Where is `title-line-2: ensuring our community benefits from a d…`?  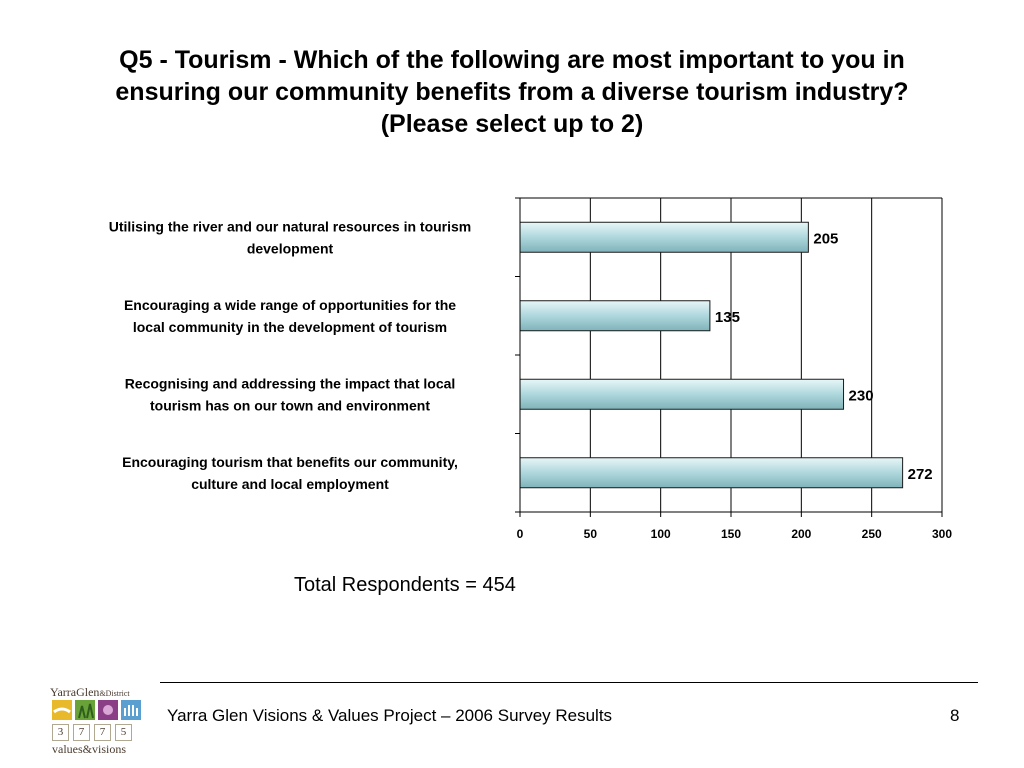
title-line-2: ensuring our community benefits from a d… is located at coordinates (512, 92).